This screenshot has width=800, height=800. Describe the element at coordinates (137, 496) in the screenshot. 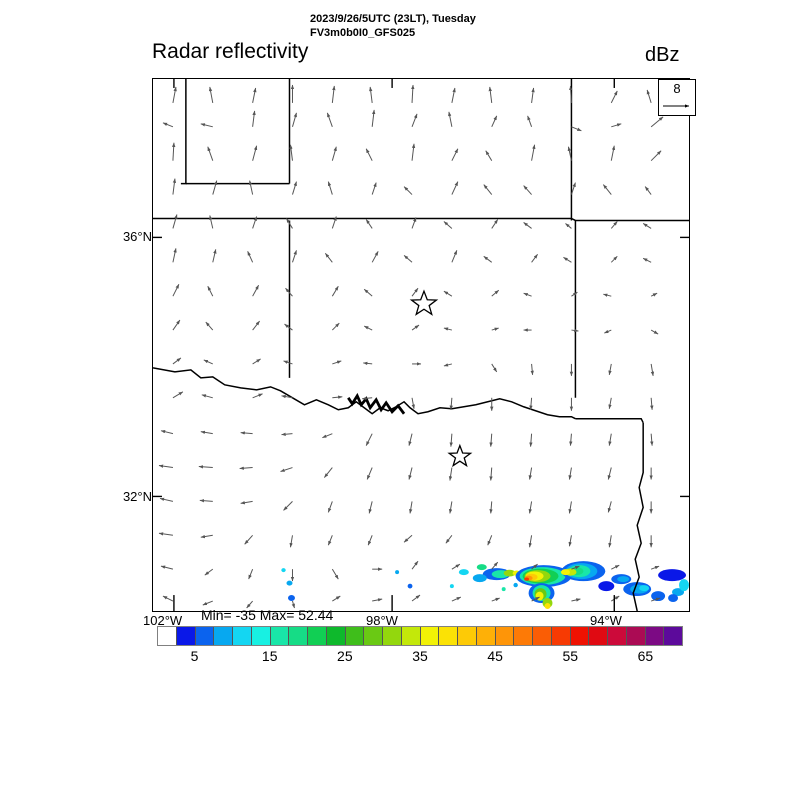

I see `lat-tick-32n: 32°N` at that location.